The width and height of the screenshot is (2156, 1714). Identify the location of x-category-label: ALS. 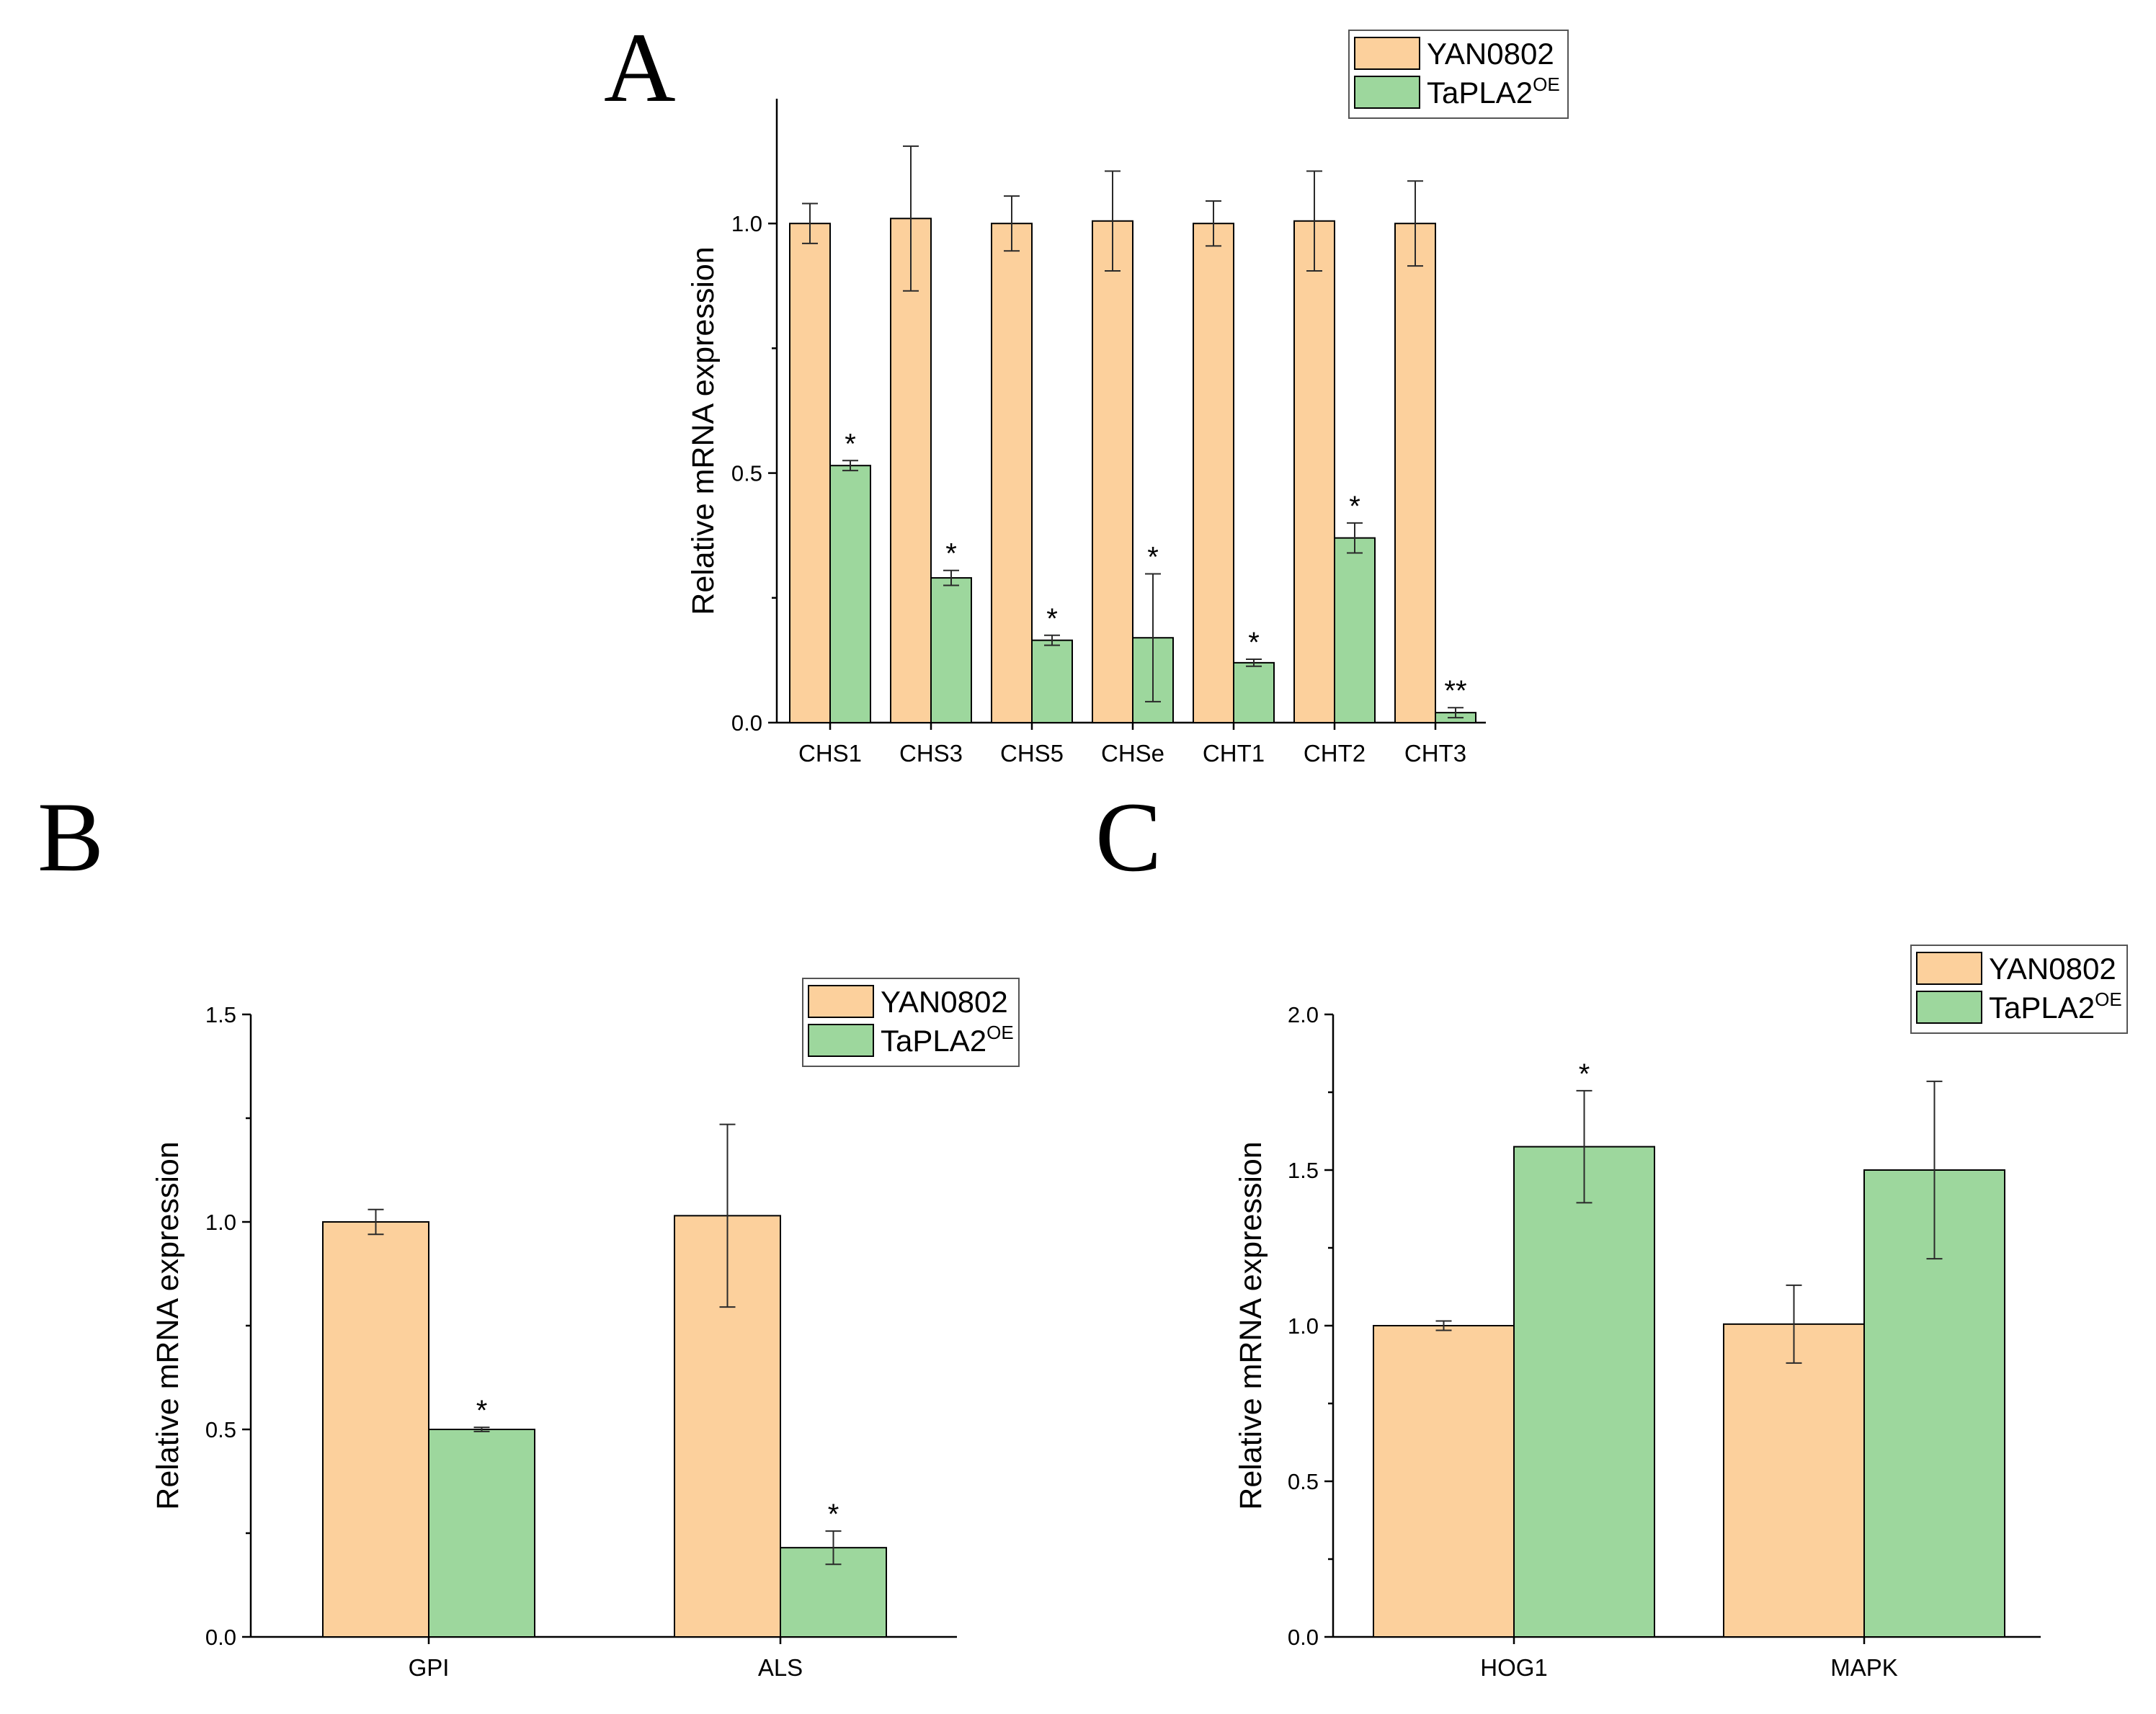
(780, 1667).